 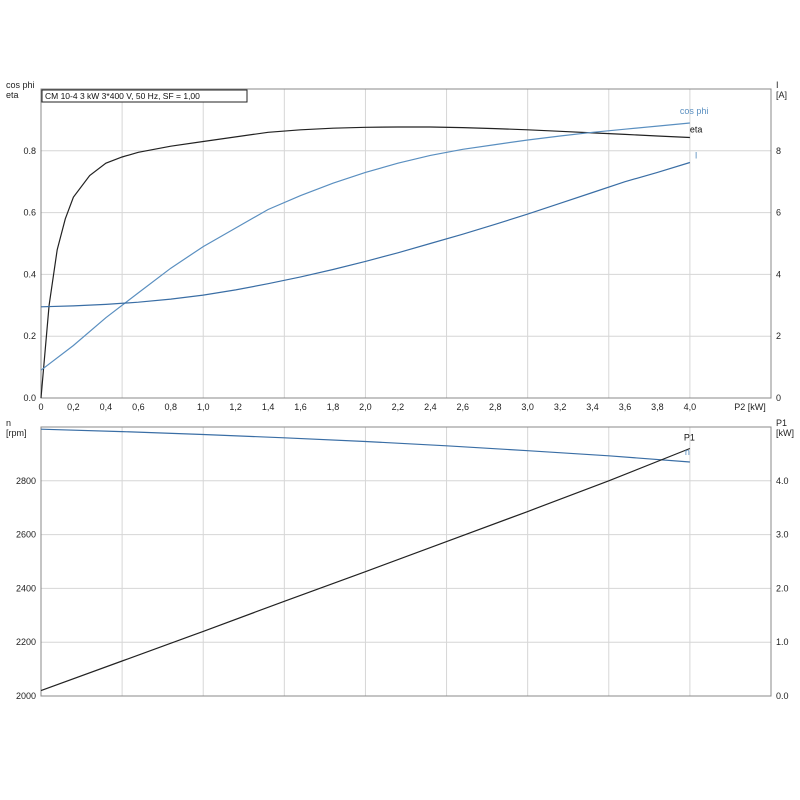 What do you see at coordinates (333, 407) in the screenshot?
I see `upper-xtick: 1,8` at bounding box center [333, 407].